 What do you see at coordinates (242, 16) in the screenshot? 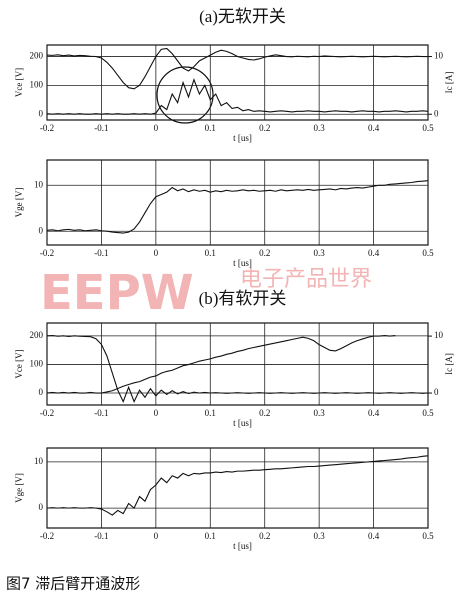
I see `chart-title: (a)无软开关` at bounding box center [242, 16].